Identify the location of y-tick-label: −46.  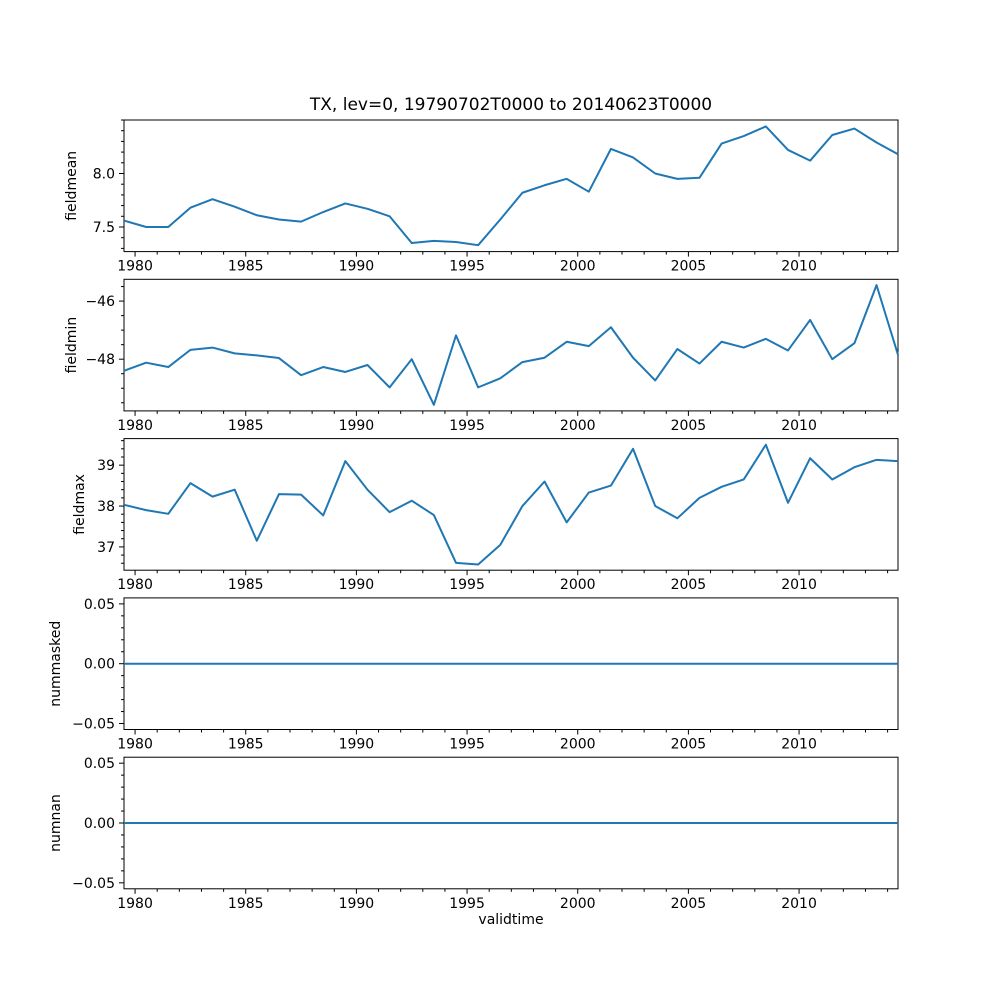
(100, 302).